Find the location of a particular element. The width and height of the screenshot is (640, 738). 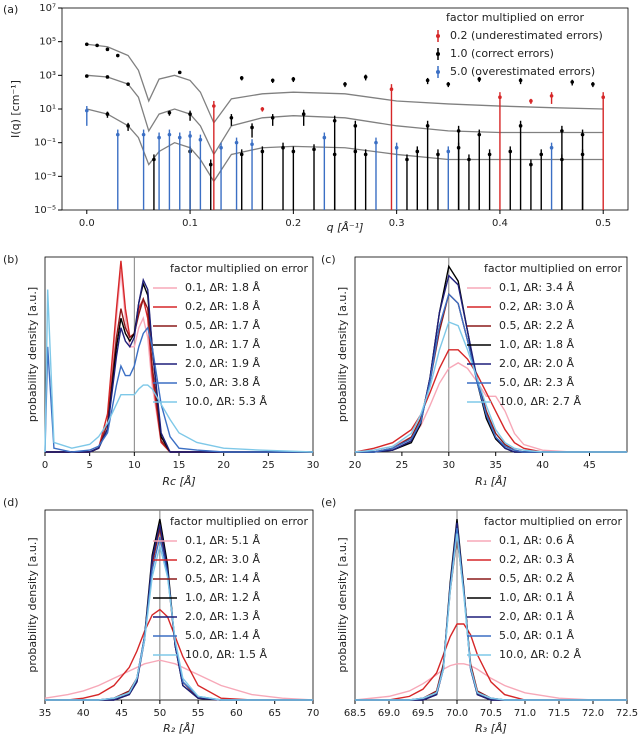

legend-label: 2.0, ΔR: 0.1 Å is located at coordinates (537, 616).